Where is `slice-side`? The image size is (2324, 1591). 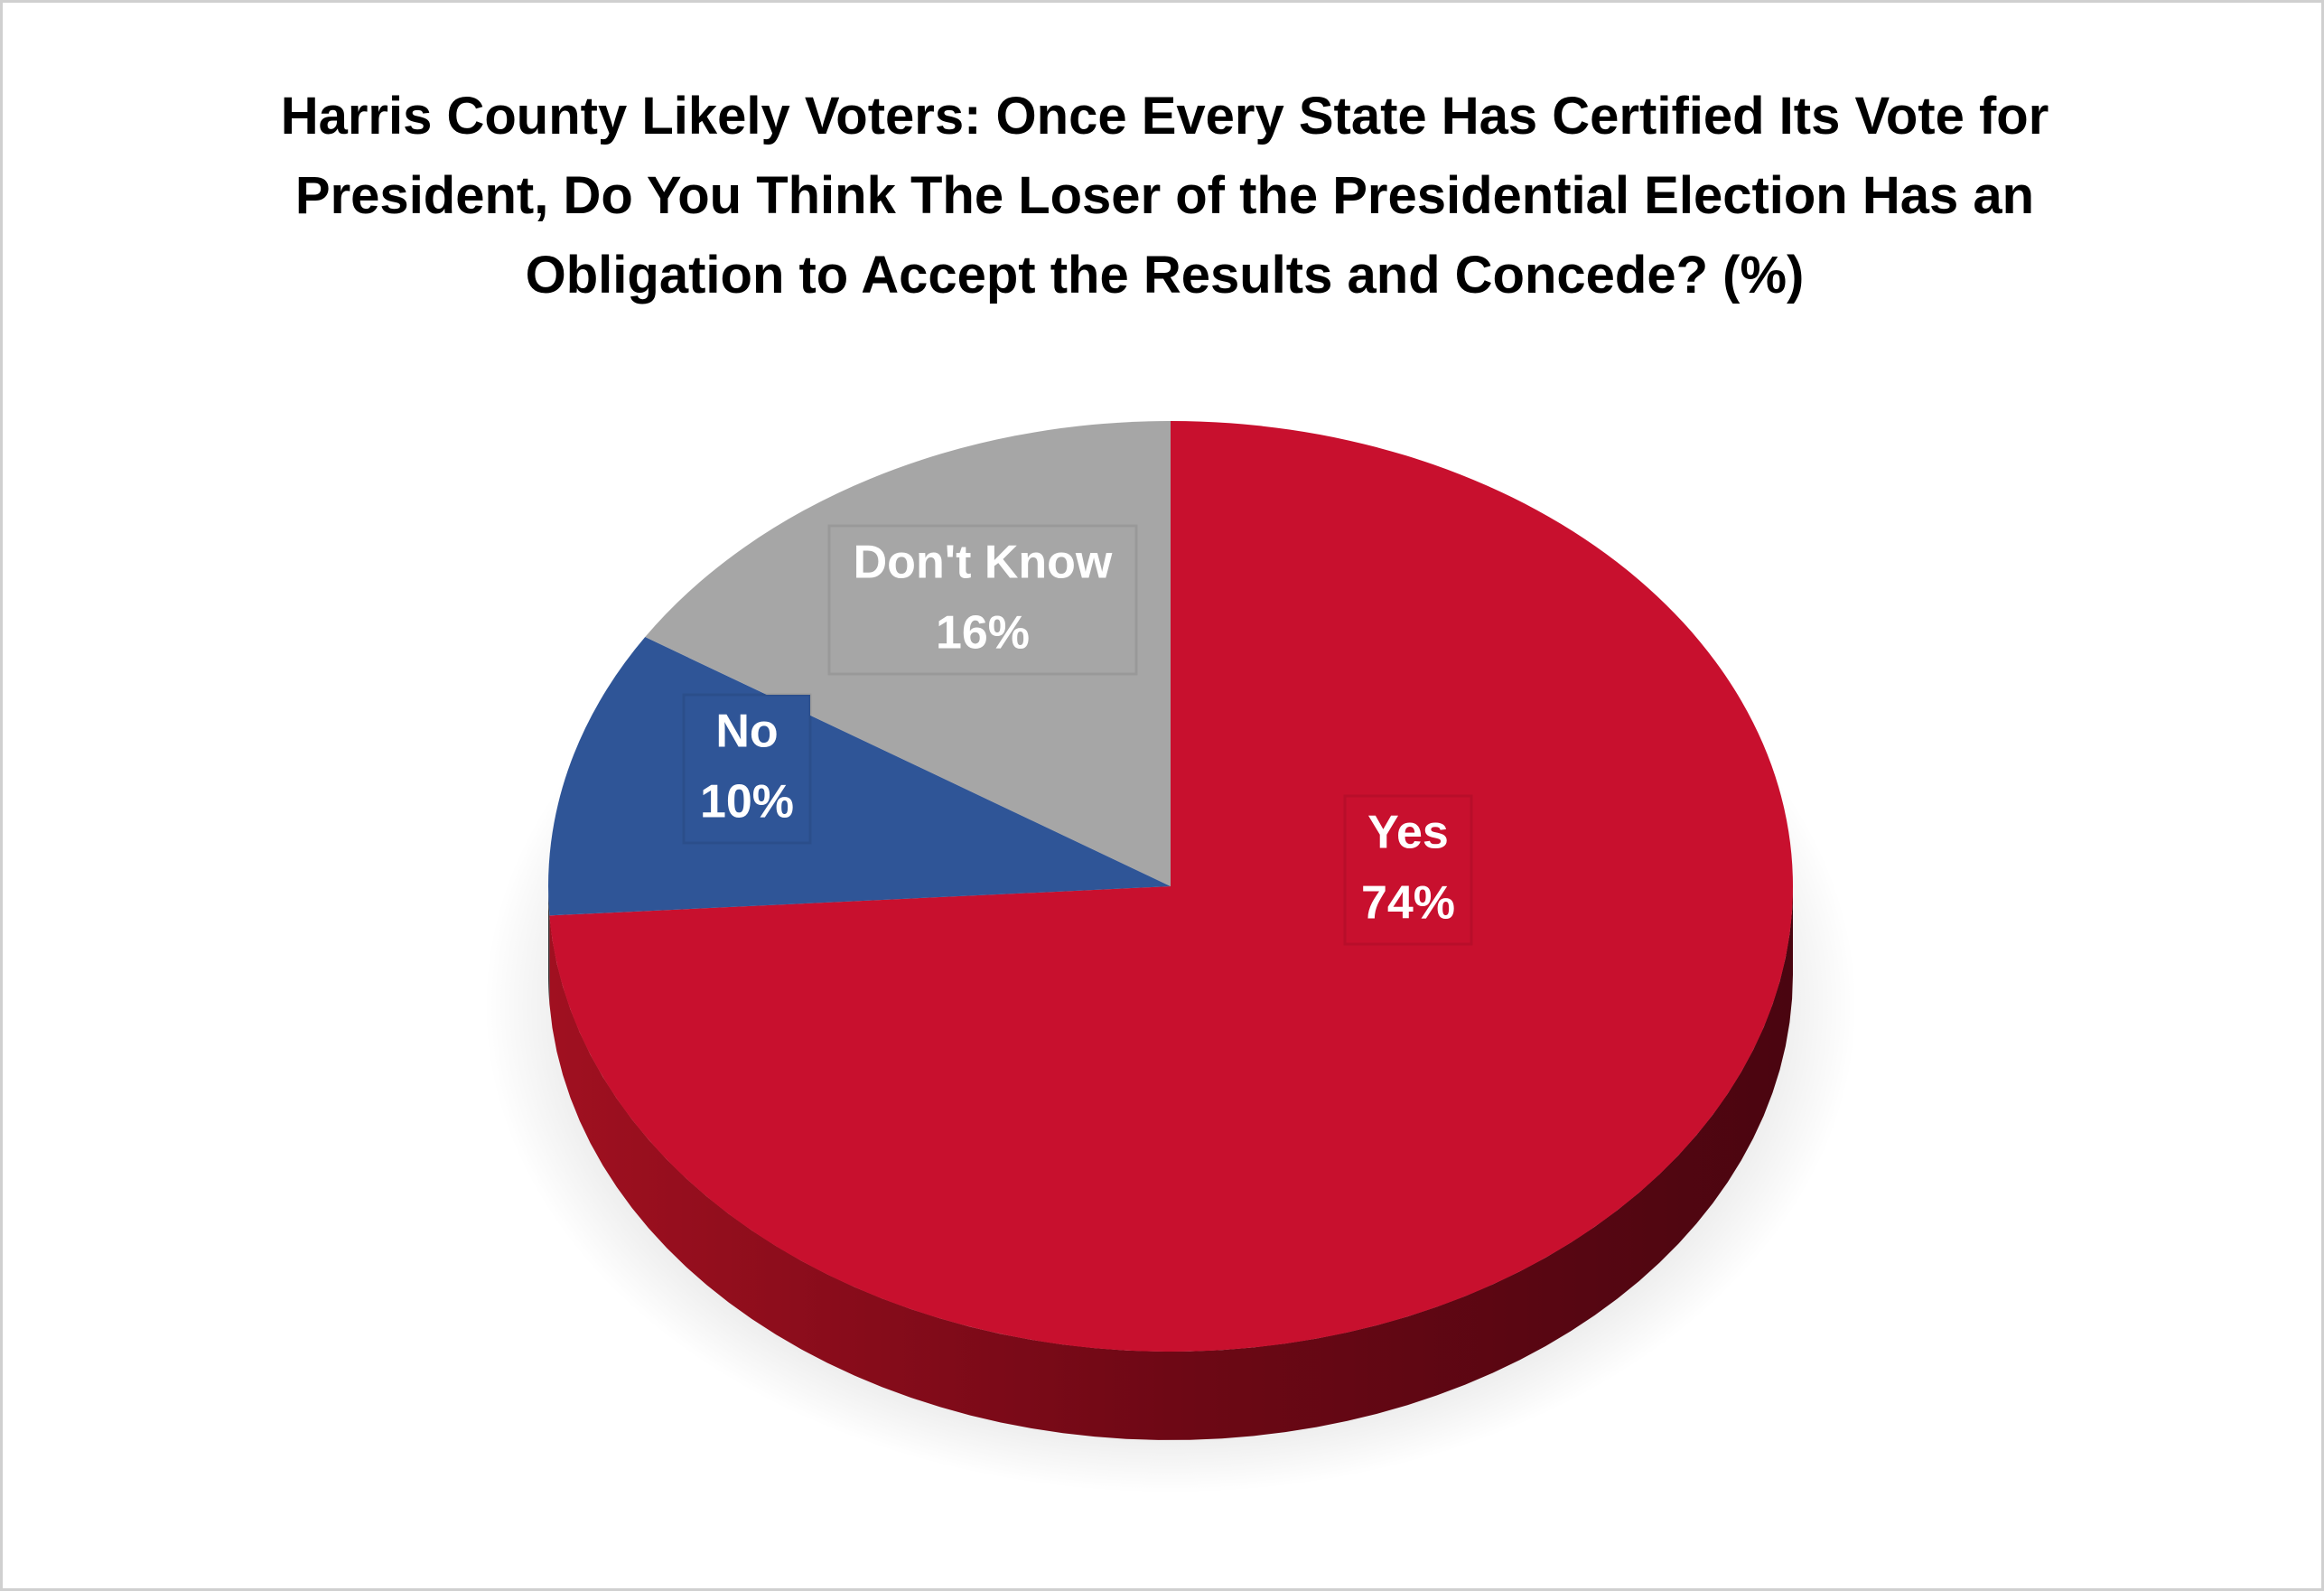 slice-side is located at coordinates (549, 945).